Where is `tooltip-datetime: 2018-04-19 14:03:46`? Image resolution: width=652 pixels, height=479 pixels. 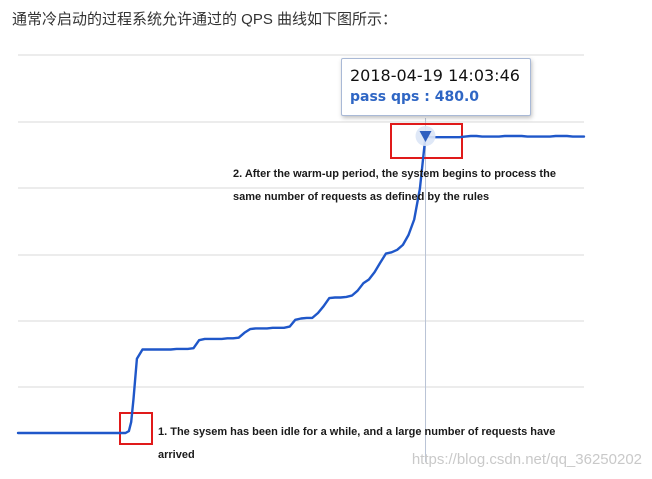
tooltip-datetime: 2018-04-19 14:03:46 is located at coordinates (435, 75).